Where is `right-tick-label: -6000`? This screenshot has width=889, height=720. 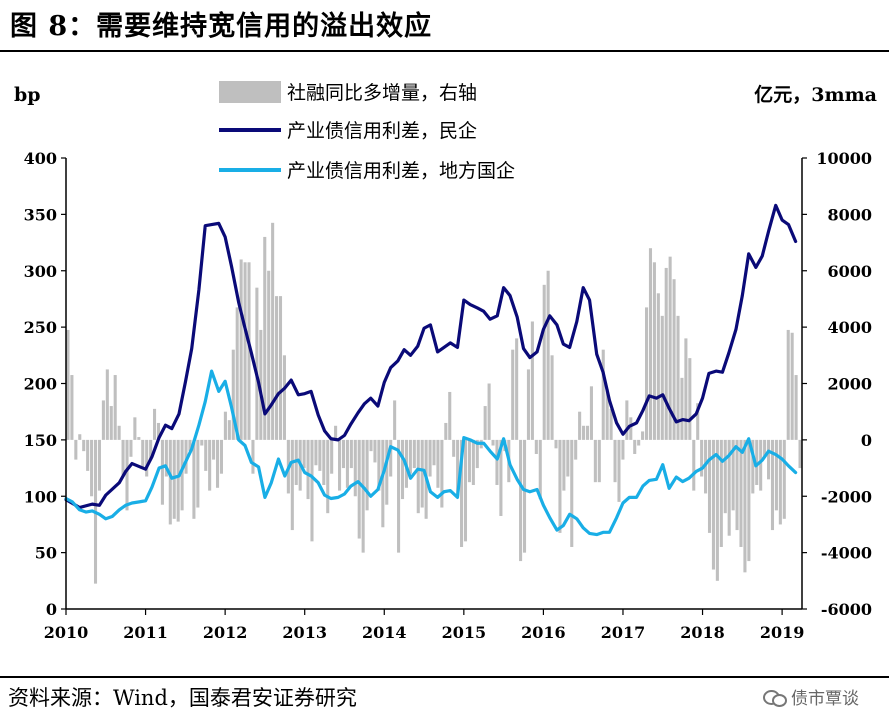
right-tick-label: -6000 is located at coordinates (846, 609).